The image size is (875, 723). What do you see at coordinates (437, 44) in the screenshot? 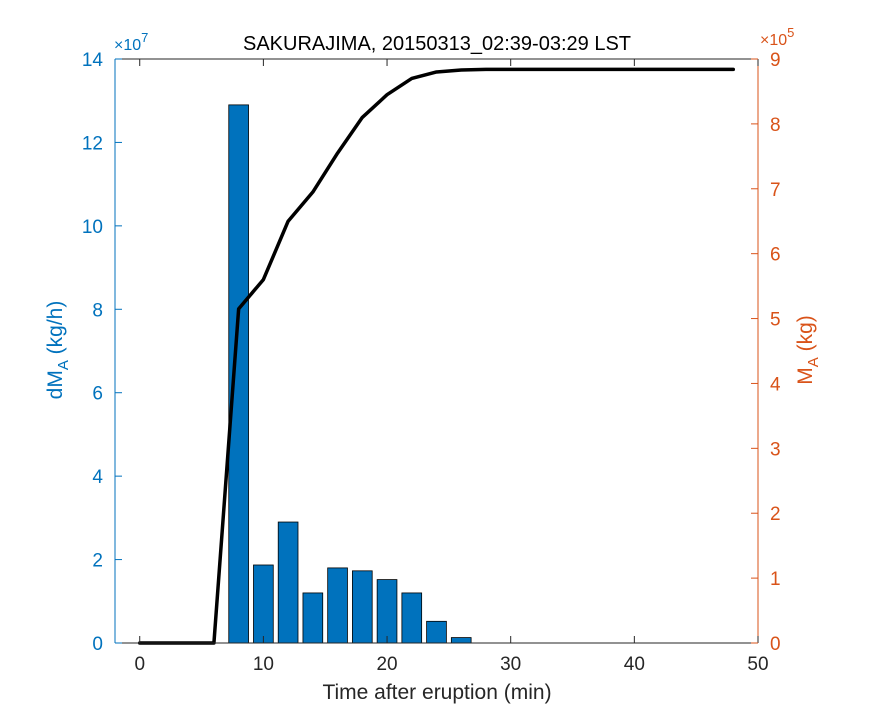
I see `chart-title: SAKURAJIMA, 20150313_02:39-03:29 LST` at bounding box center [437, 44].